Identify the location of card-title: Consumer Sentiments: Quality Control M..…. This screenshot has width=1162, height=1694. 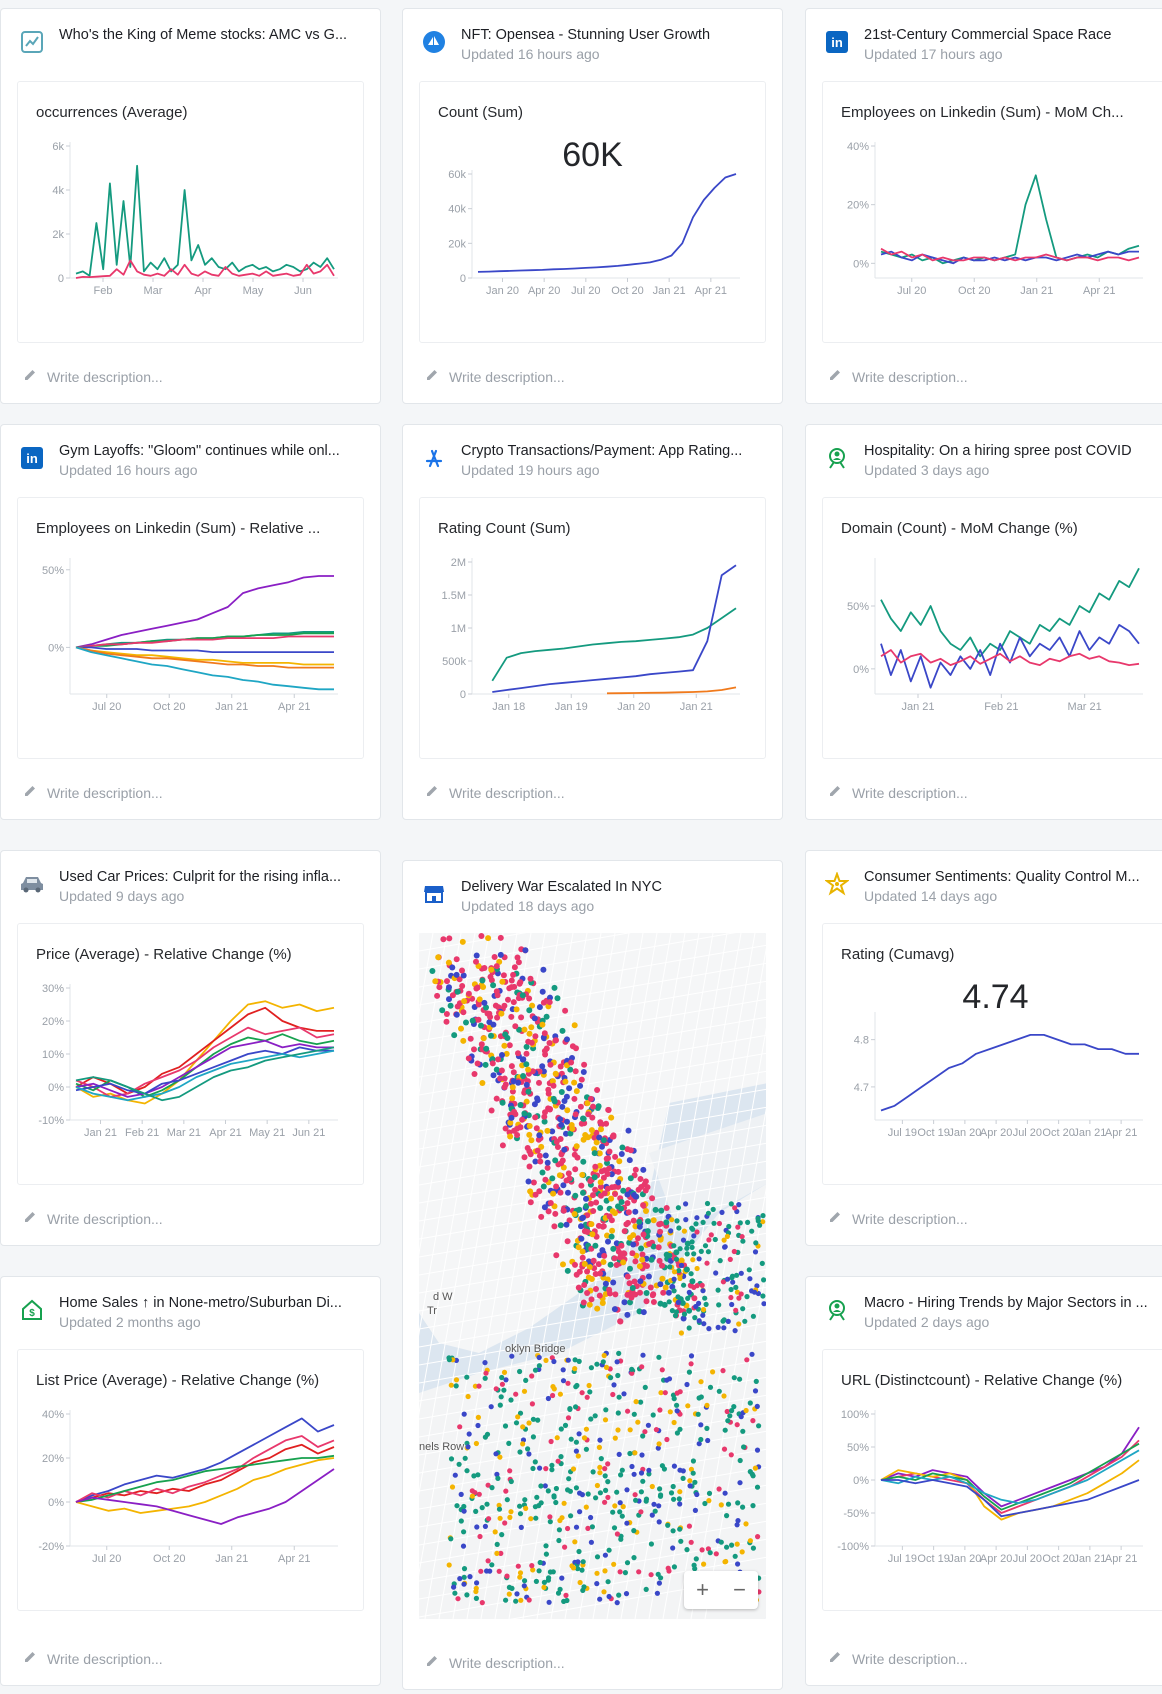
(1002, 877).